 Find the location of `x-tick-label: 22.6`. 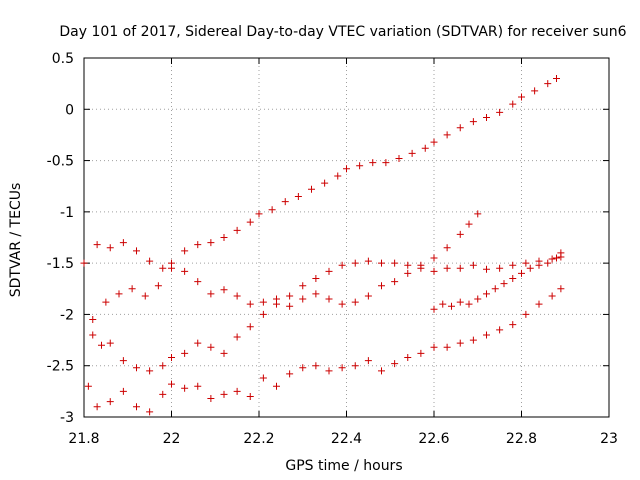

x-tick-label: 22.6 is located at coordinates (433, 439).